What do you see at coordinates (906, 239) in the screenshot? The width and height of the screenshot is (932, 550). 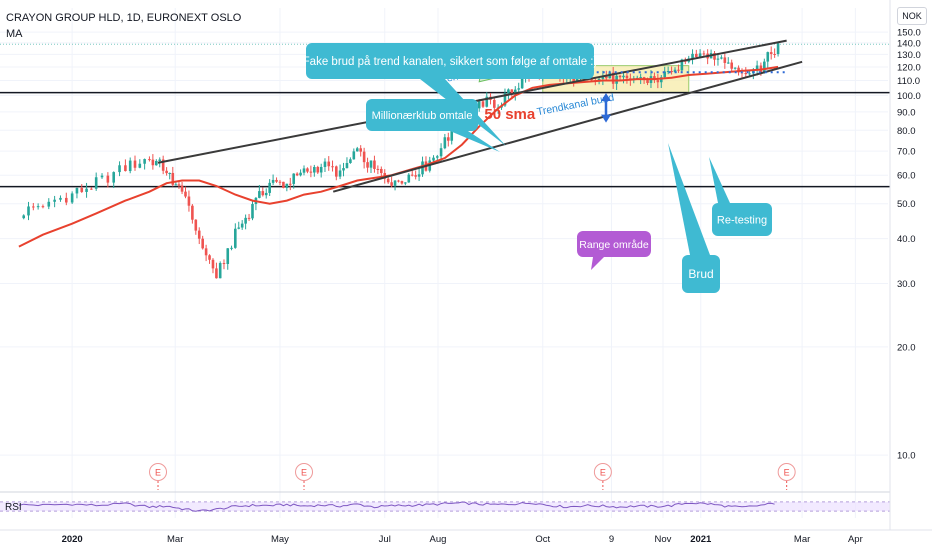 I see `y-tick-label: 40.0` at bounding box center [906, 239].